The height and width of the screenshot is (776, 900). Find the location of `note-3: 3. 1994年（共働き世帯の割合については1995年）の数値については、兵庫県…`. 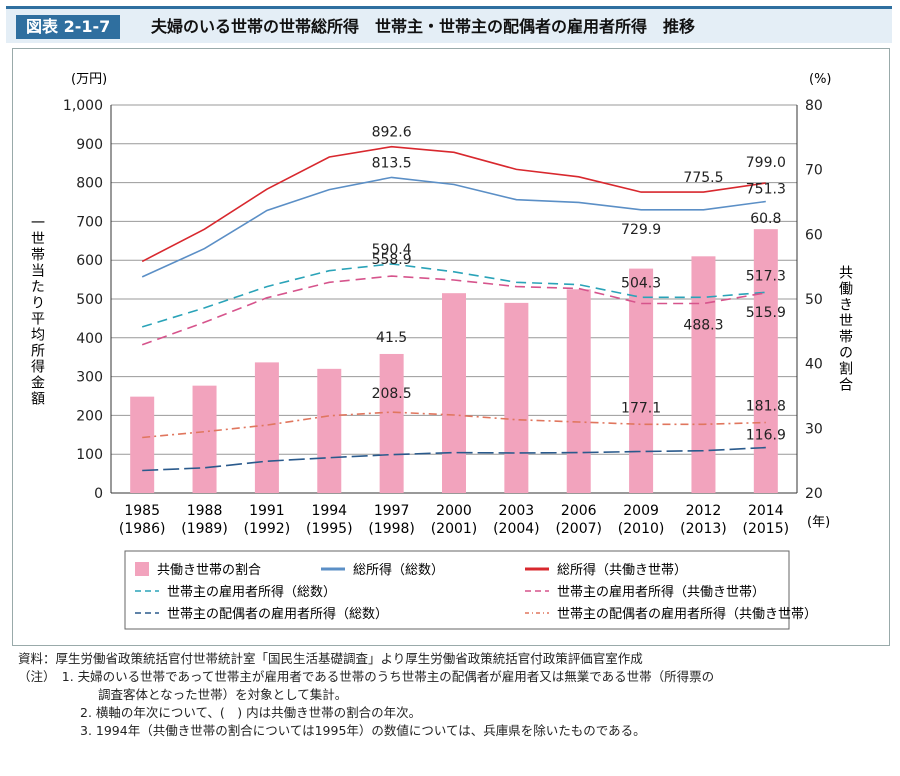

note-3: 3. 1994年（共働き世帯の割合については1995年）の数値については、兵庫県… is located at coordinates (363, 730).